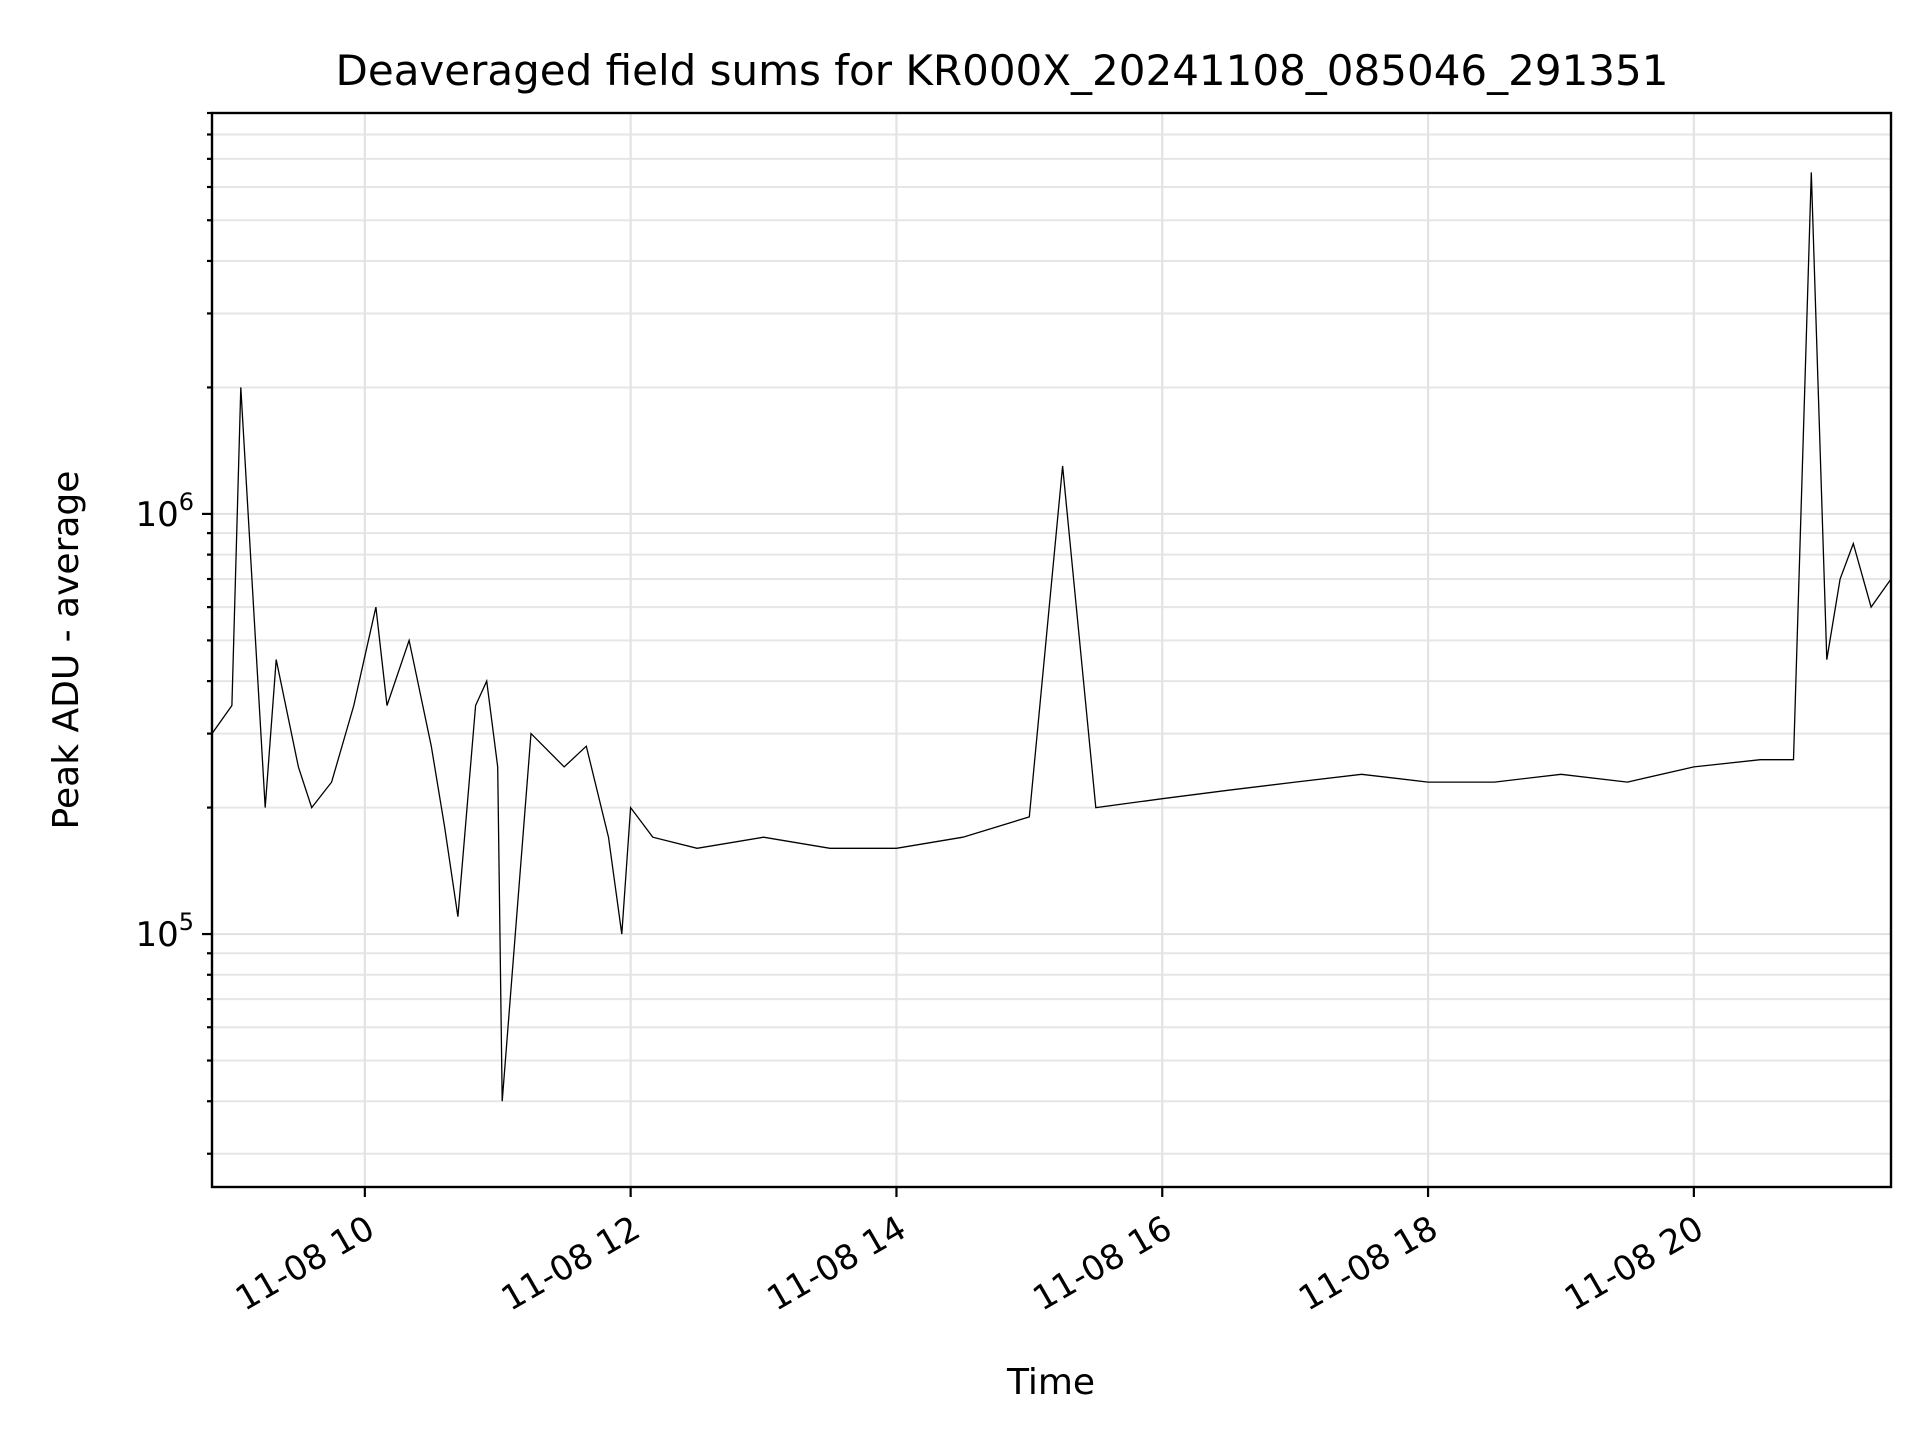  I want to click on x-tick-label: 11-08 16, so click(1102, 1263).